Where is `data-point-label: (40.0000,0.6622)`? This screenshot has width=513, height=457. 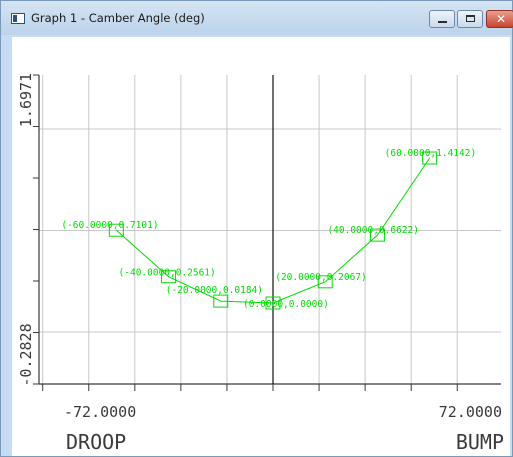 data-point-label: (40.0000,0.6622) is located at coordinates (373, 230).